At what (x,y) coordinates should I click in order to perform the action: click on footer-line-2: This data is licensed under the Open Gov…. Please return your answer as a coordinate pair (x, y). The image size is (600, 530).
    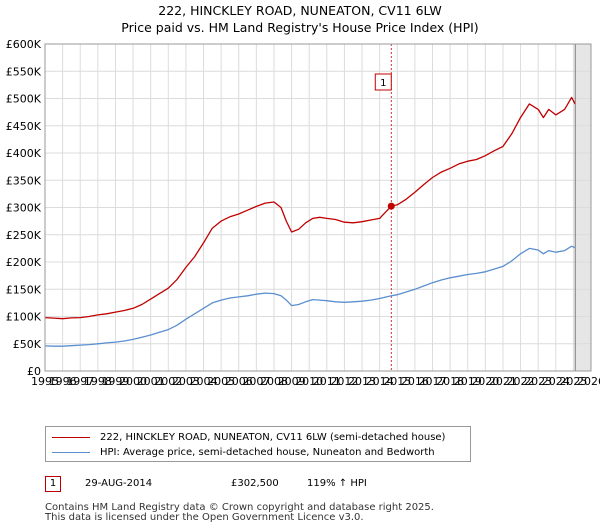
    Looking at the image, I should click on (204, 517).